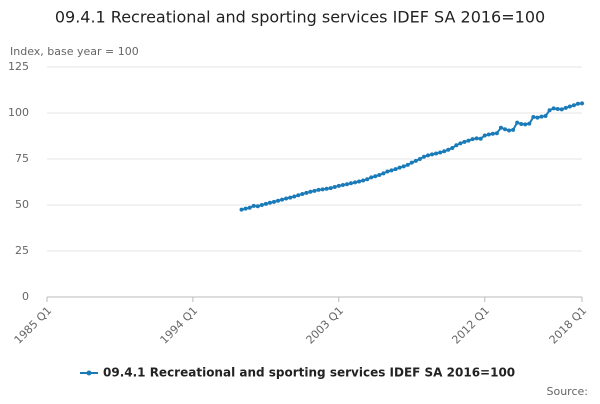 The height and width of the screenshot is (404, 600). Describe the element at coordinates (179, 325) in the screenshot. I see `x-tick-label: 1994 Q1` at that location.